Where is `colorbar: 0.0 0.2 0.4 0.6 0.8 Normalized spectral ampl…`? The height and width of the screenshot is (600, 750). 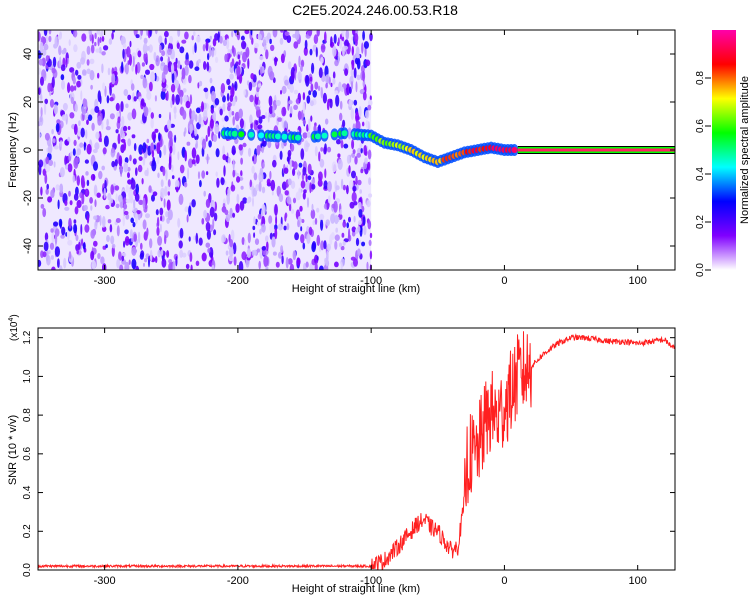 colorbar: 0.0 0.2 0.4 0.6 0.8 Normalized spectral ampl… is located at coordinates (722, 153).